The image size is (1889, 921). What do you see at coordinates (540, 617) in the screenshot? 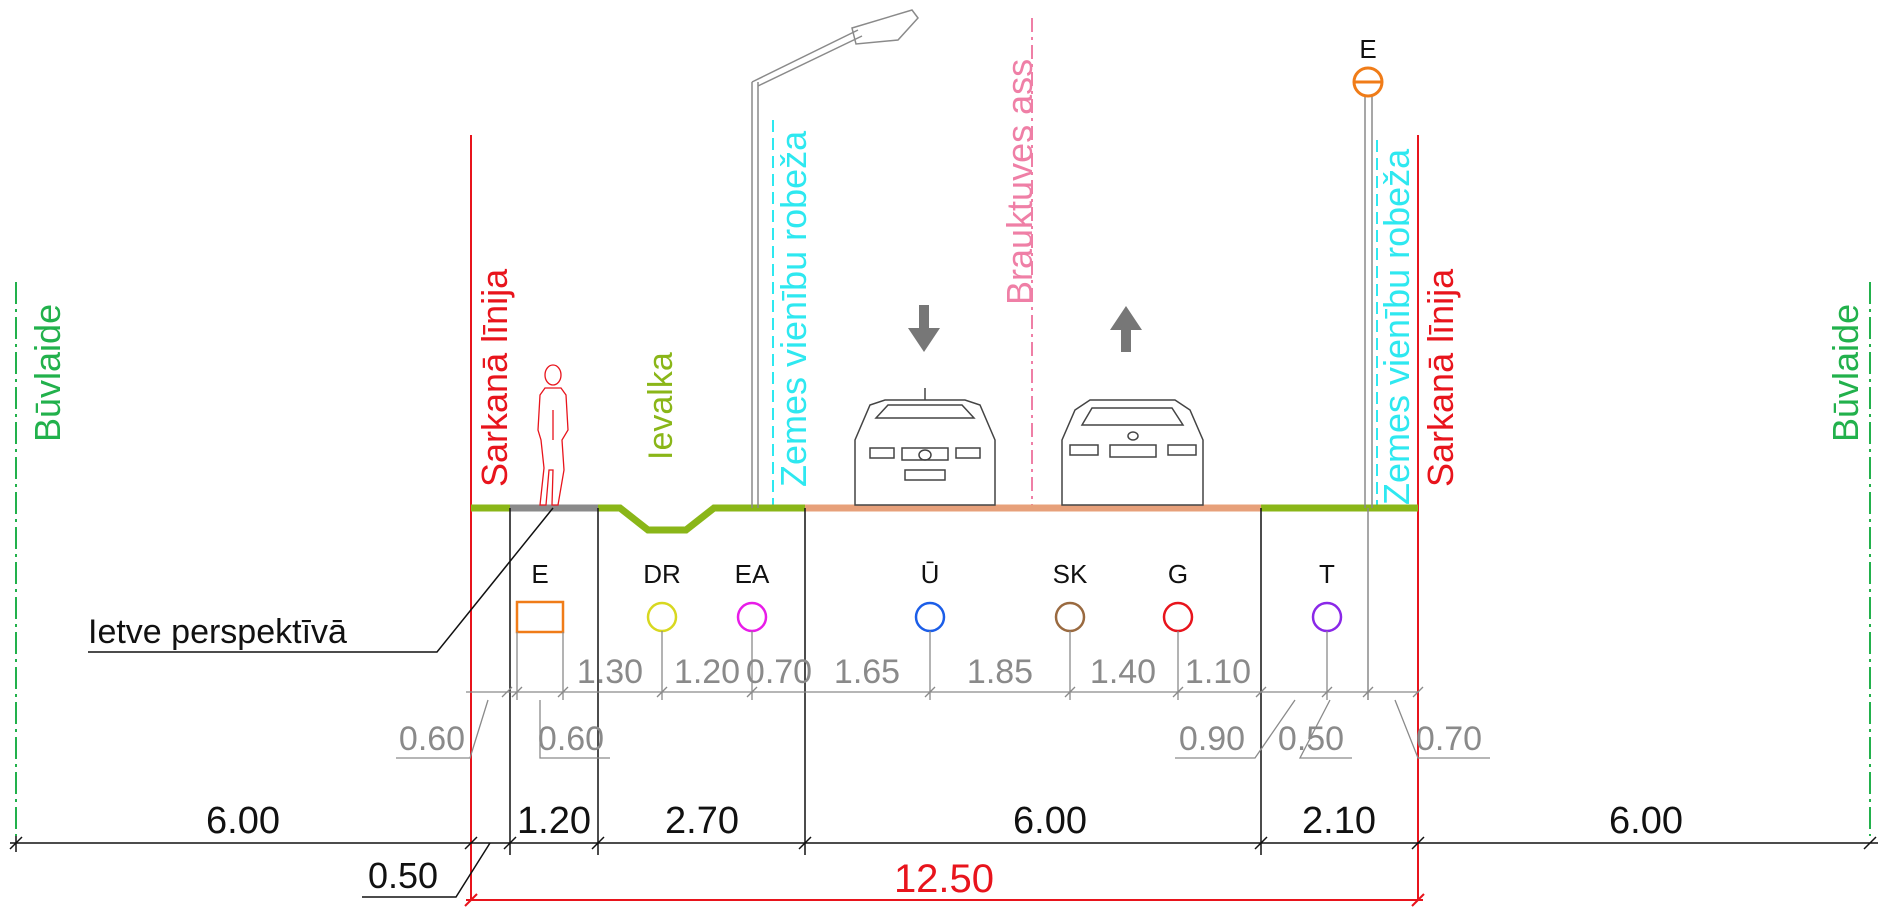
I see `utility-e-symbol` at bounding box center [540, 617].